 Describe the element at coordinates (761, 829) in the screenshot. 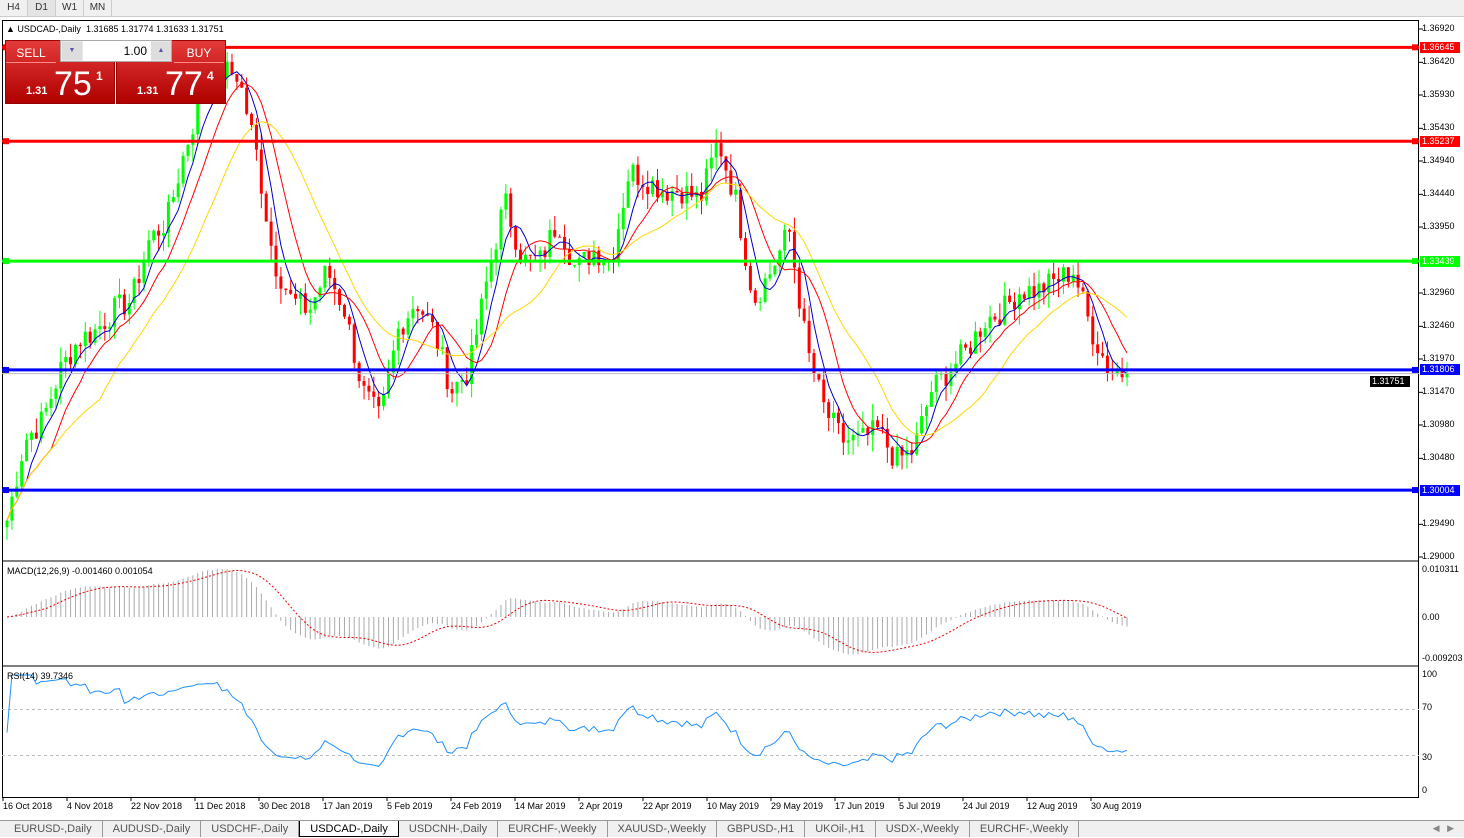

I see `chart-tab: GBPUSD-,H1` at that location.